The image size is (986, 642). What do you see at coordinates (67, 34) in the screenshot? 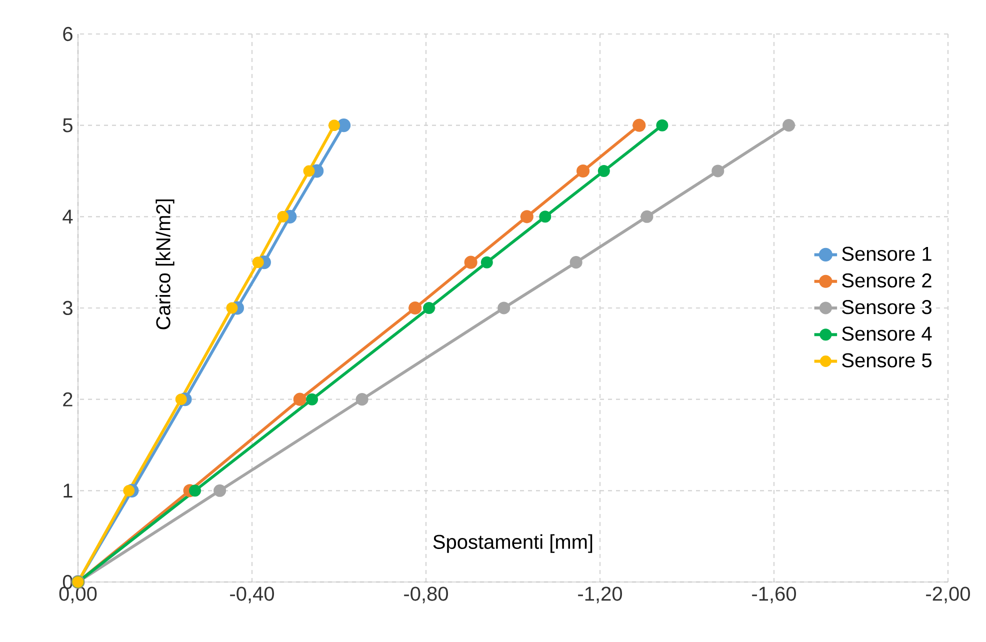
I see `y-tick-label: 6` at bounding box center [67, 34].